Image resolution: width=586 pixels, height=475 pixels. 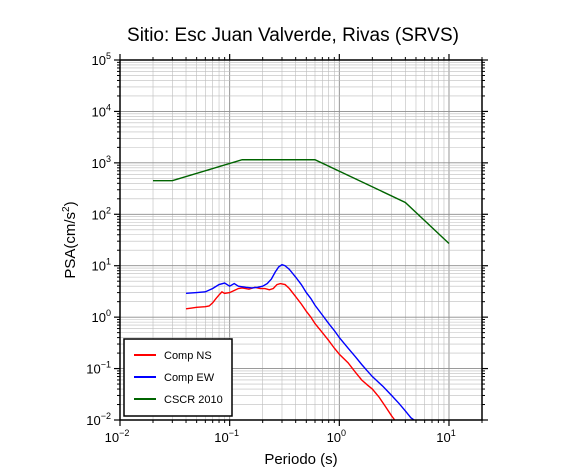 What do you see at coordinates (66, 209) in the screenshot?
I see `y-axis-label-superscript: 2` at bounding box center [66, 209].